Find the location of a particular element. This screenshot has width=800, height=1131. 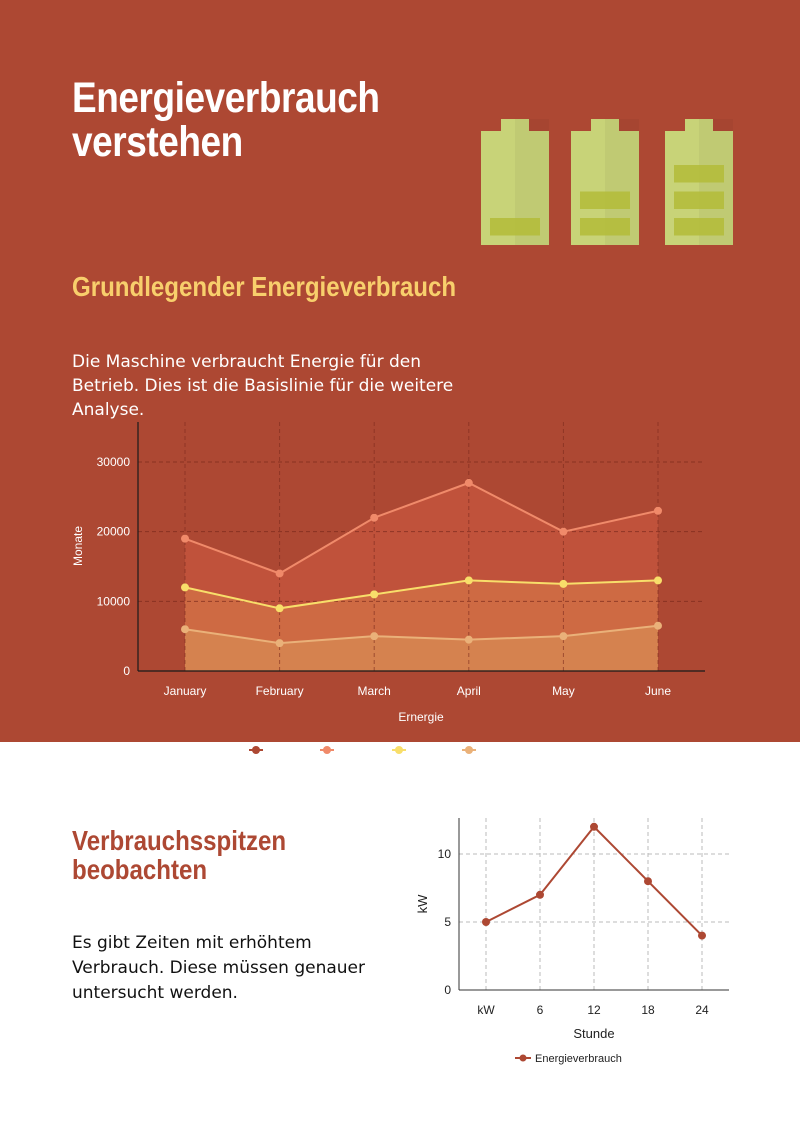

area-fill is located at coordinates (421, 648).